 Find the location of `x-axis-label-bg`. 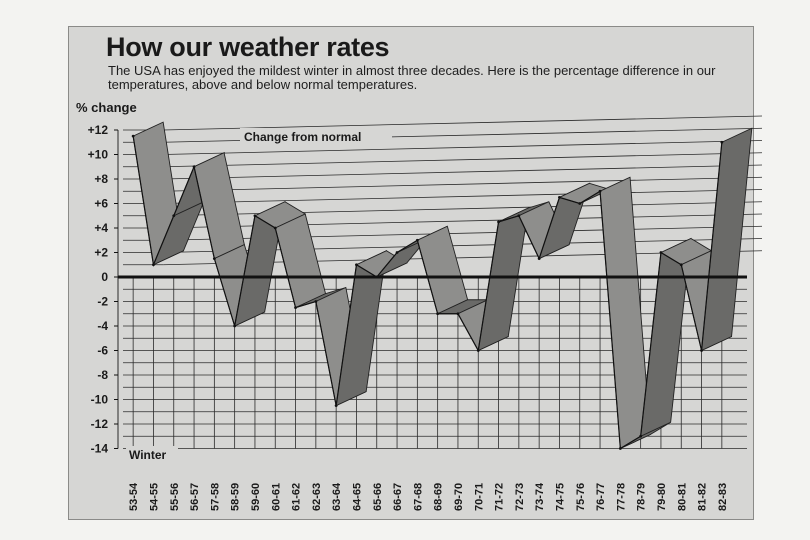

x-axis-label-bg is located at coordinates (152, 454).